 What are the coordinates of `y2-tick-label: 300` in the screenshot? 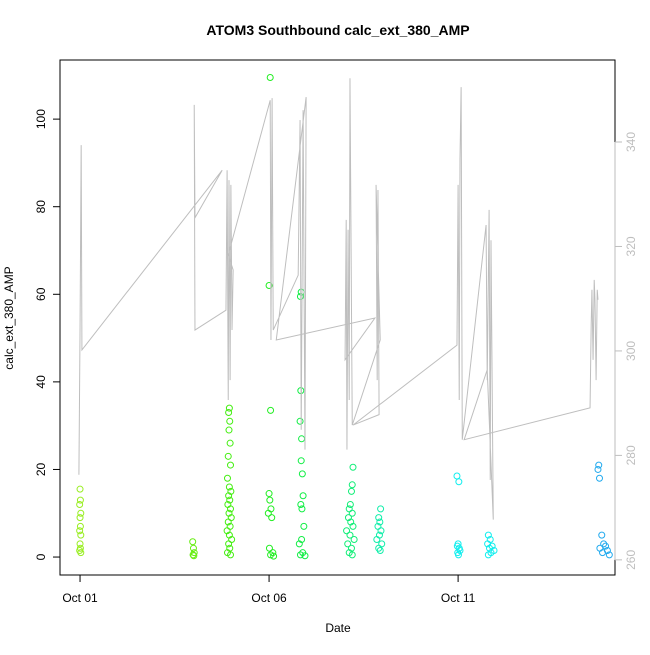 It's located at (631, 351).